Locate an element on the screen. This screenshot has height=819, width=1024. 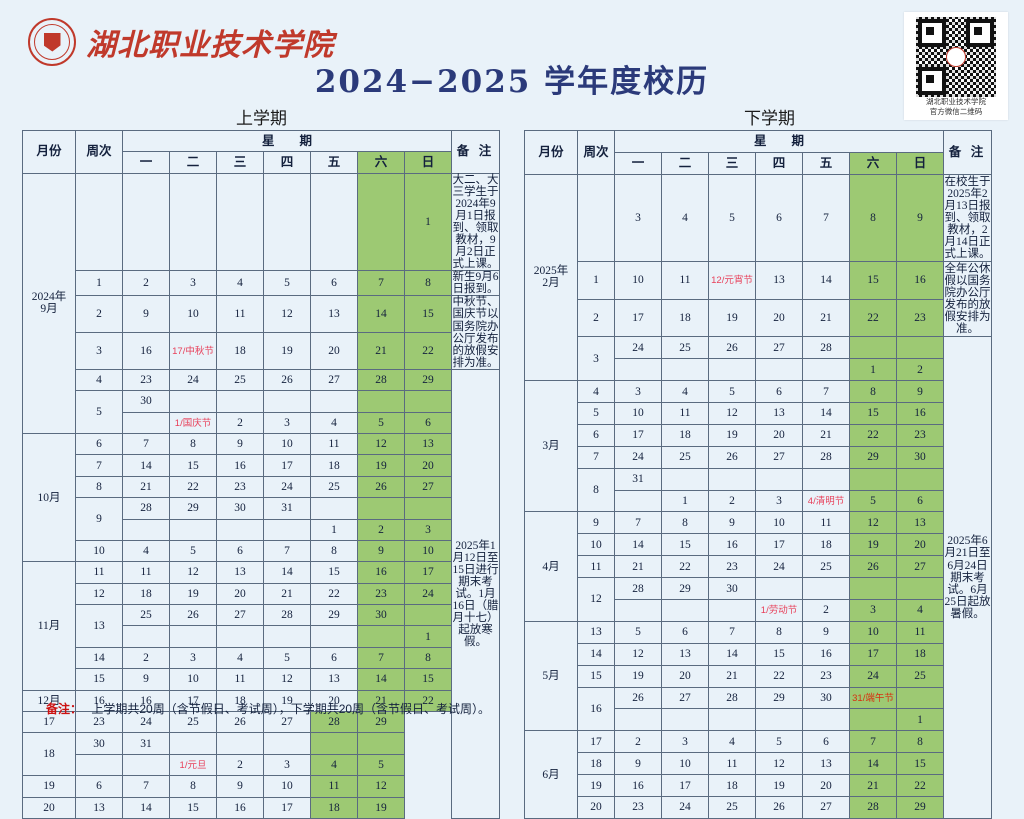
day-cell: 2 is located at coordinates (146, 658).